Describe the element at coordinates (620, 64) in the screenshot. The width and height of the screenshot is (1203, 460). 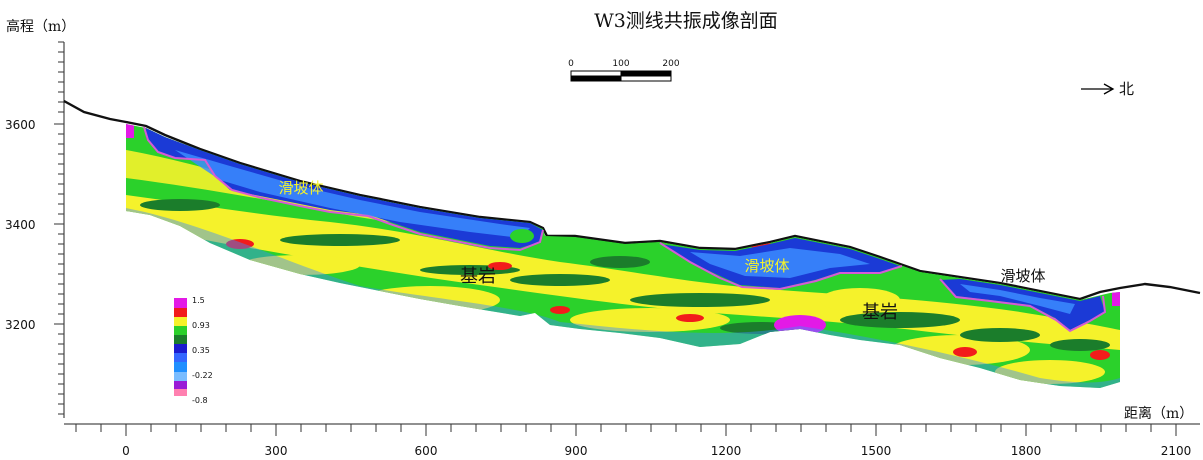
I see `scale-label: 100` at that location.